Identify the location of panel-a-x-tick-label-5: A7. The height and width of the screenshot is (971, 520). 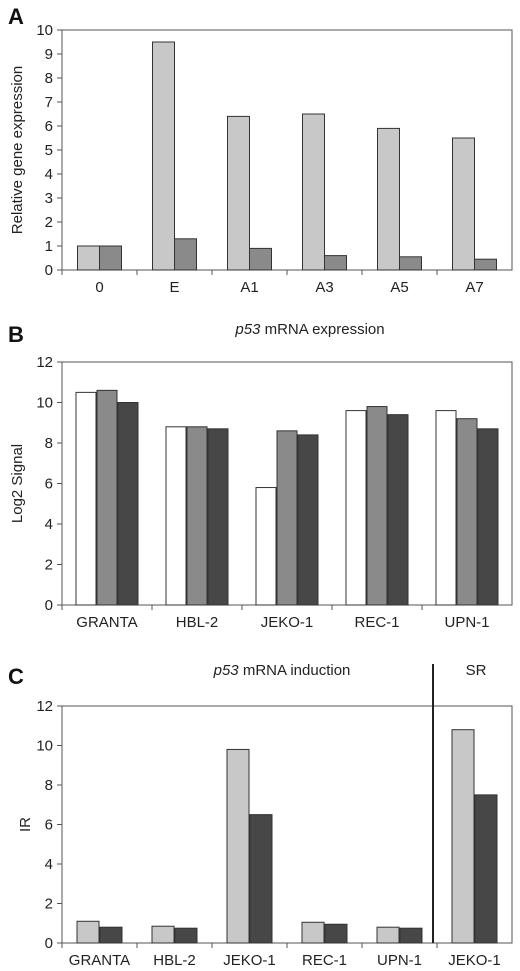
(474, 287).